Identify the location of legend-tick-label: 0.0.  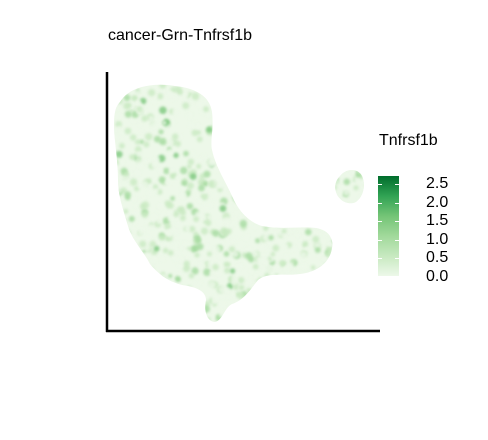
(437, 276).